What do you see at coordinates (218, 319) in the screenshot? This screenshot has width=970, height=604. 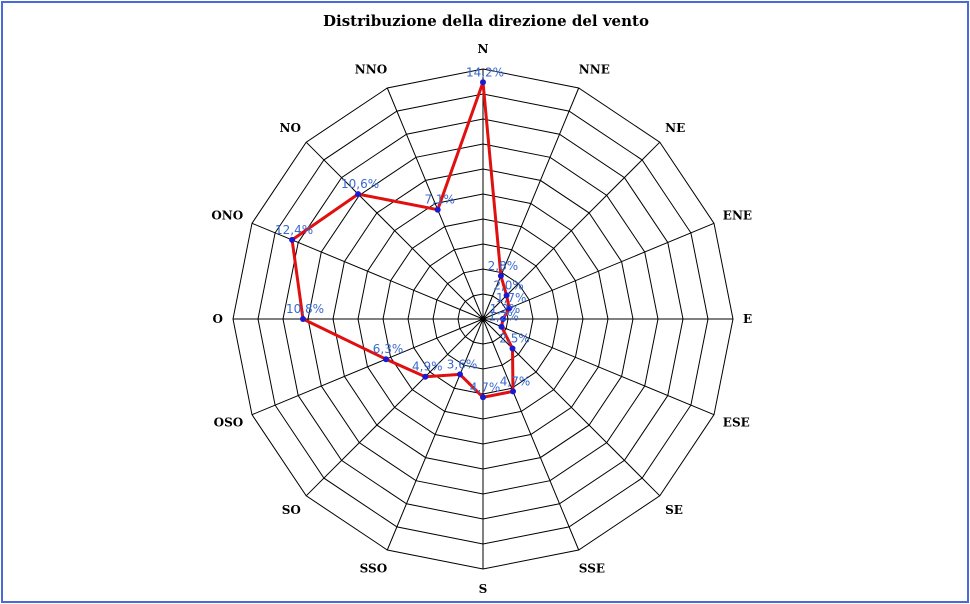 I see `direction-label-o: O` at bounding box center [218, 319].